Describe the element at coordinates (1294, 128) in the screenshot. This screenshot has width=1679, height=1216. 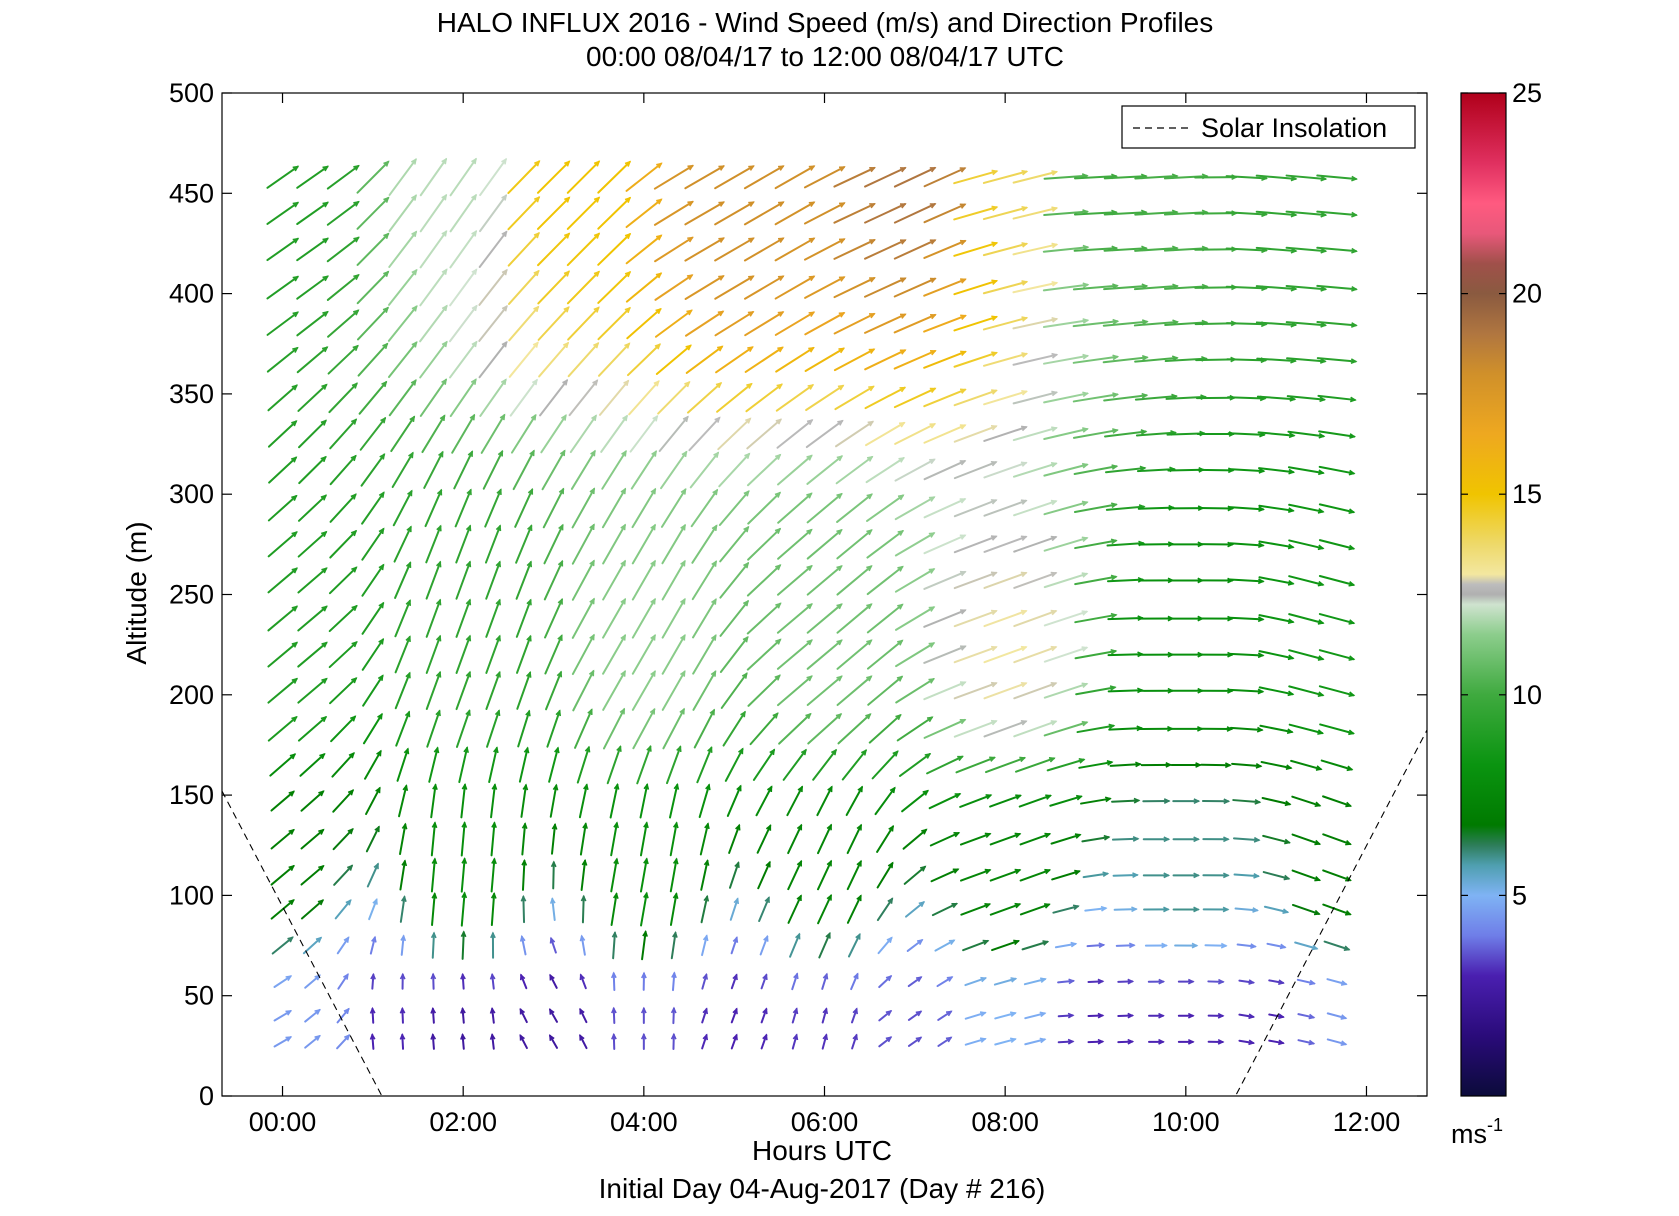
I see `legend-label-solar-insolation: Solar Insolation` at that location.